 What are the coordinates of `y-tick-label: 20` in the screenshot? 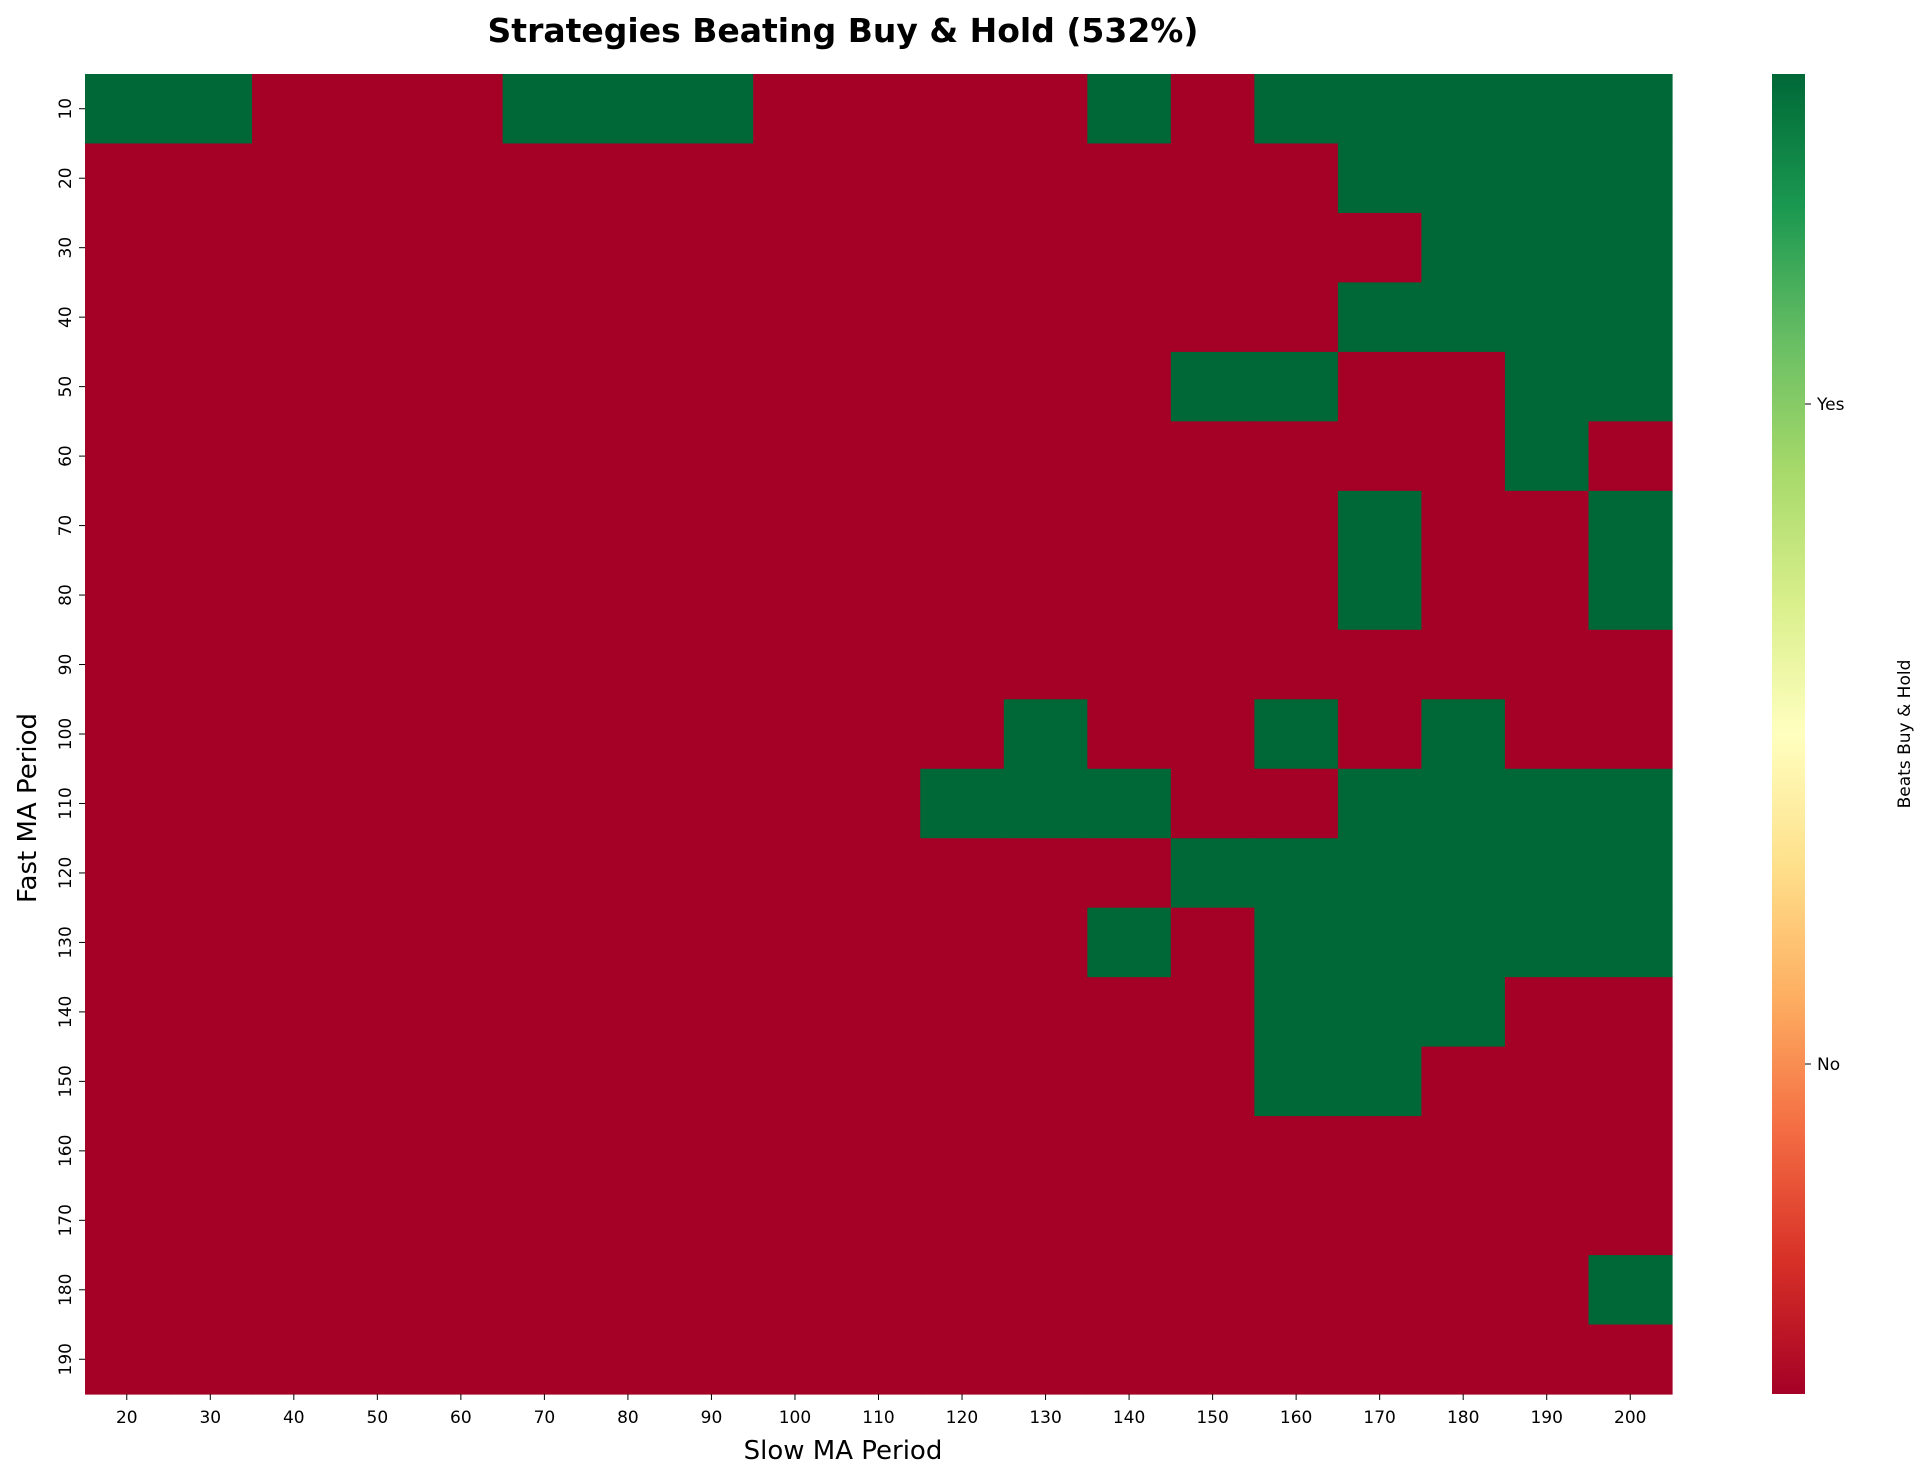 It's located at (66, 178).